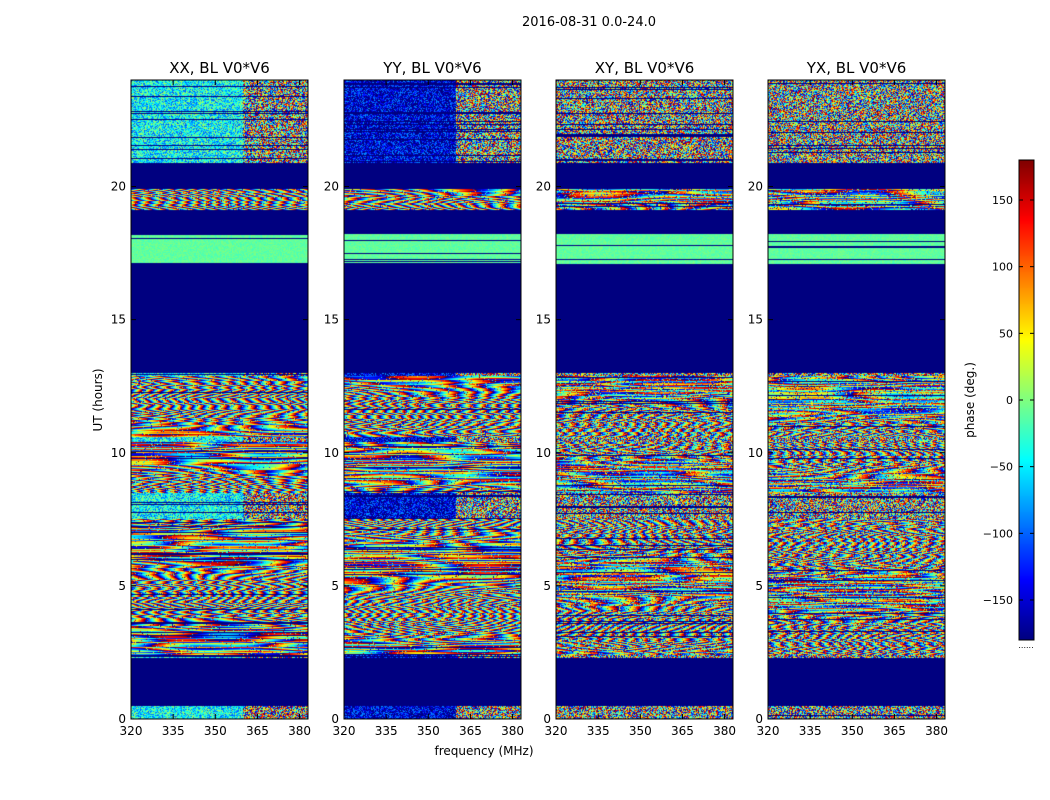  Describe the element at coordinates (1002, 200) in the screenshot. I see `colorbar-tick-label: 150` at that location.